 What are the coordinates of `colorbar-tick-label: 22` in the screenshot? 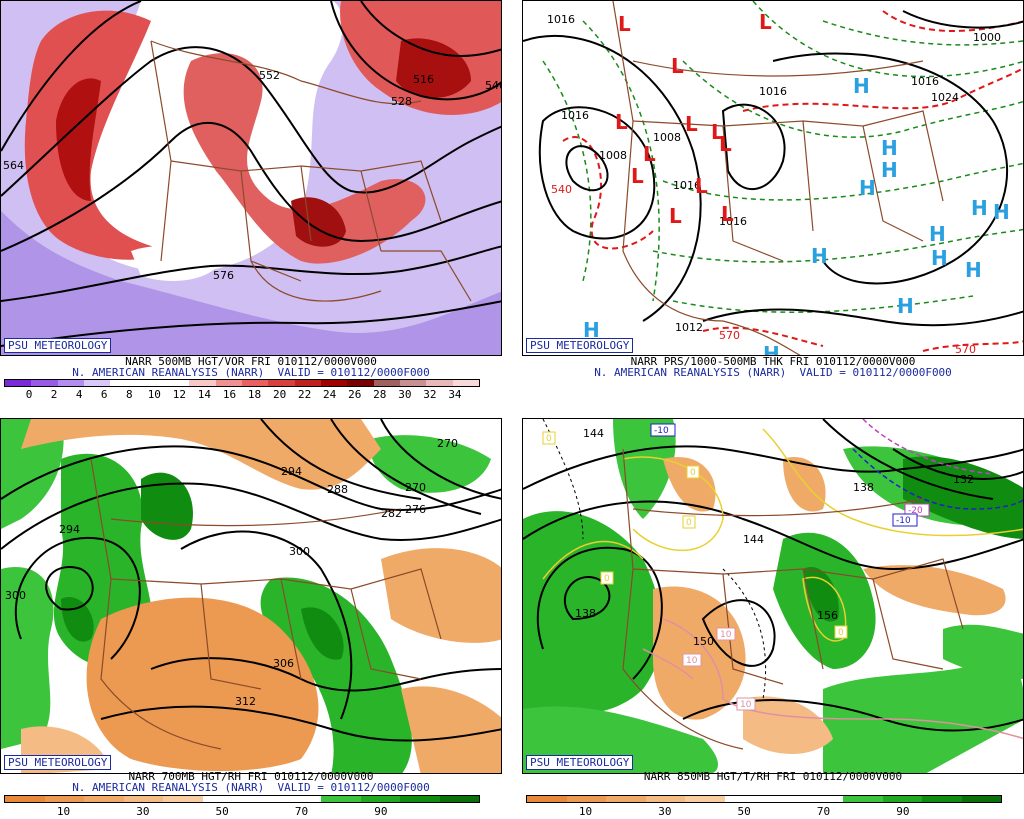 It's located at (305, 394).